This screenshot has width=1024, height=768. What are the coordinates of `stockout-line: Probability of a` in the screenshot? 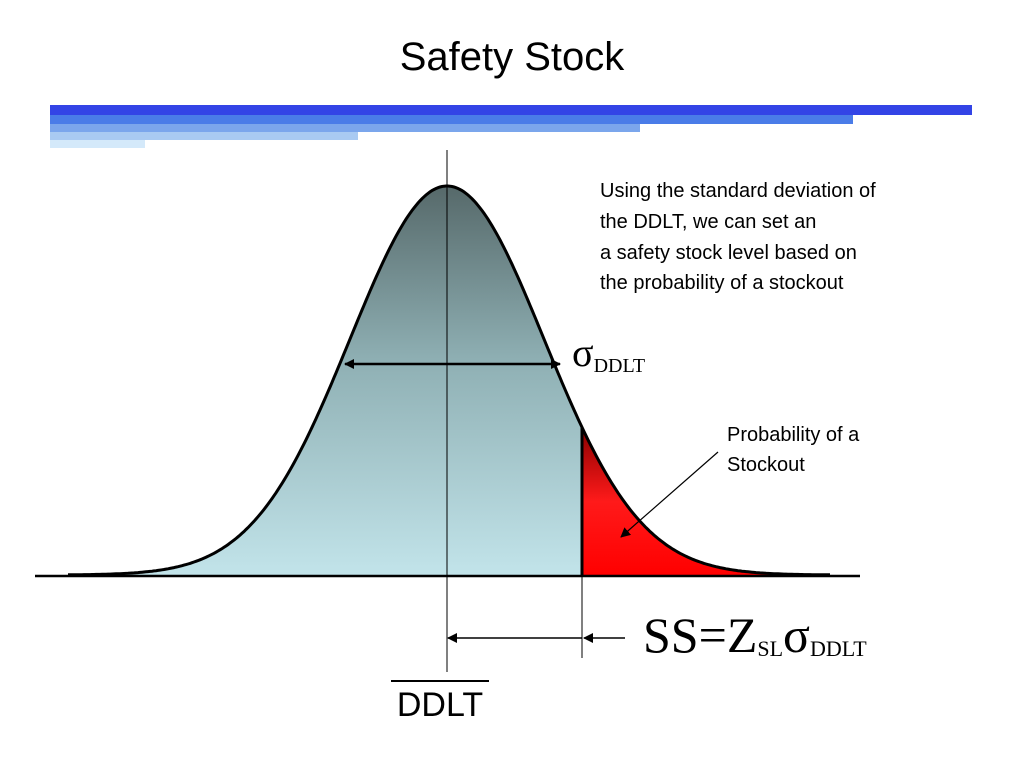 It's located at (793, 435).